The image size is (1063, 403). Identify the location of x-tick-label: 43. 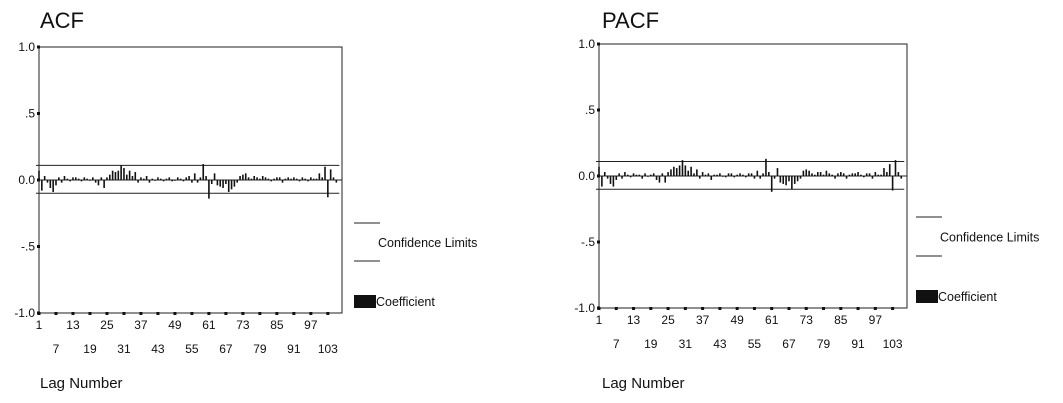
(158, 349).